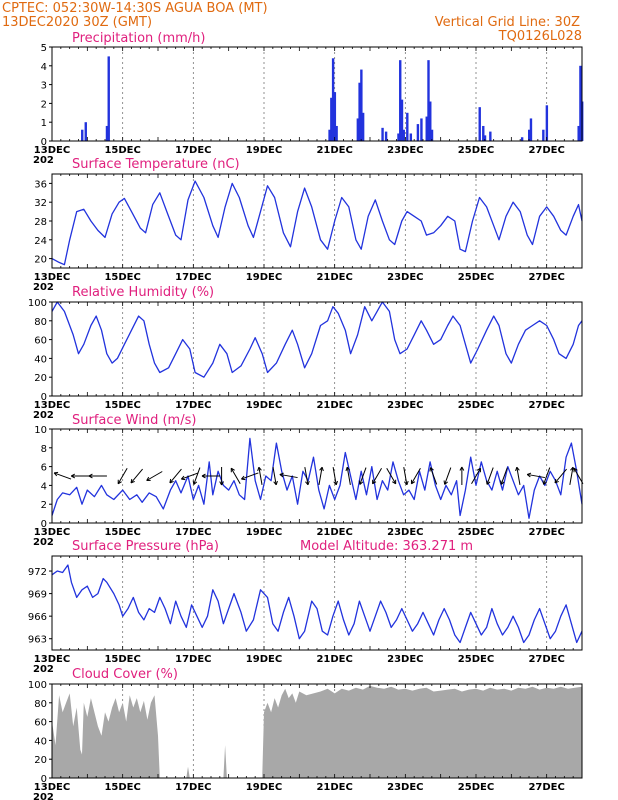 Image resolution: width=618 pixels, height=800 pixels. What do you see at coordinates (40, 723) in the screenshot?
I see `cloud-cover-ytick-3: 60` at bounding box center [40, 723].